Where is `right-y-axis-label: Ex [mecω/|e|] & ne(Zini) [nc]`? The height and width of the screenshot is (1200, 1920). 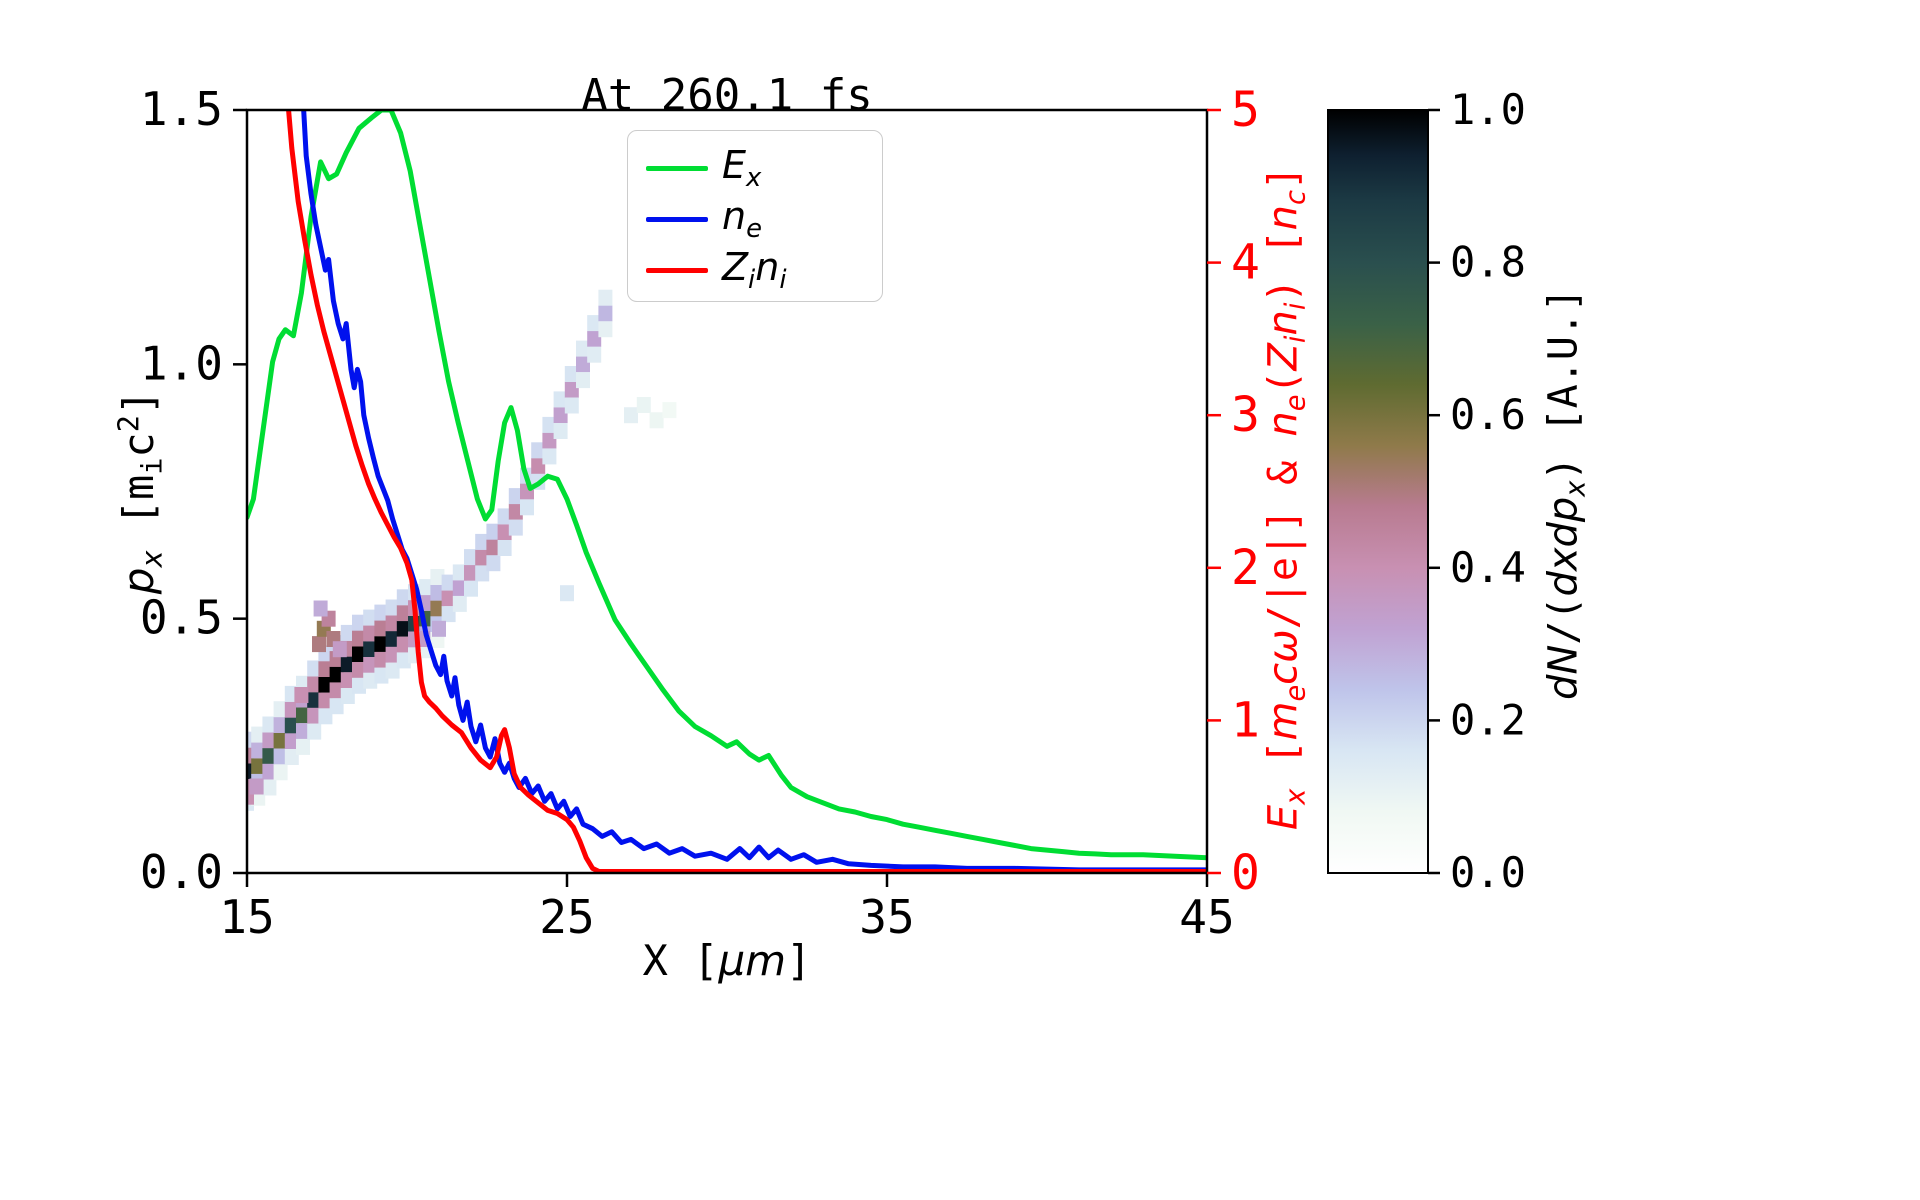 right-y-axis-label: Ex [mecω/|e|] & ne(Zini) [nc] is located at coordinates (1285, 498).